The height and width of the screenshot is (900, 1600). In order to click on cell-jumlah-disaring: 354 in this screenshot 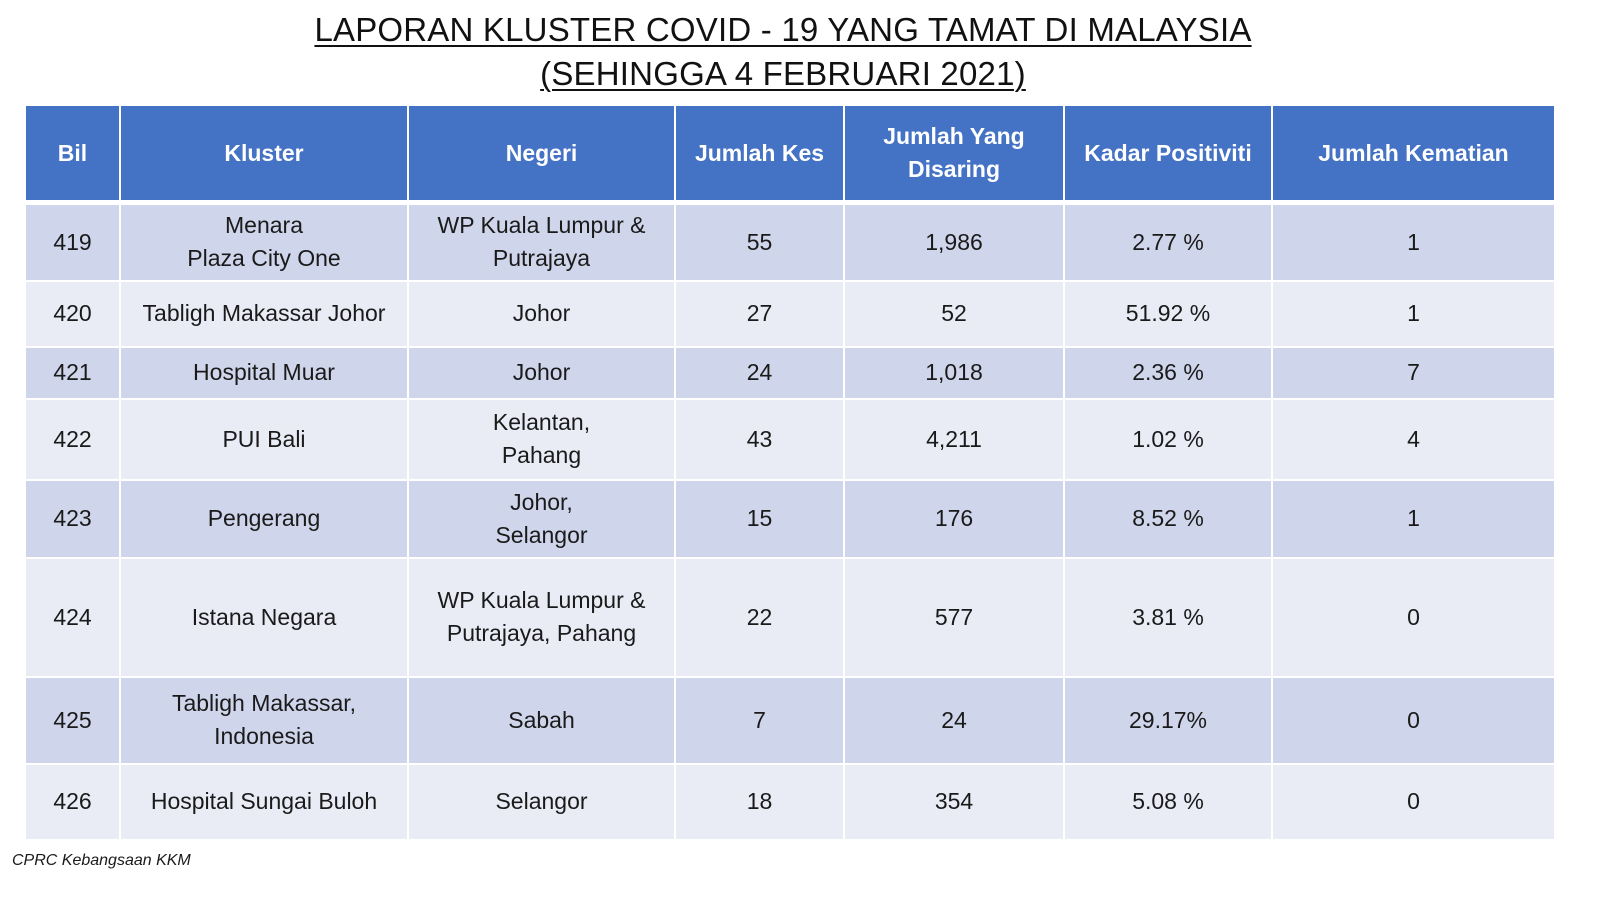, I will do `click(954, 801)`.